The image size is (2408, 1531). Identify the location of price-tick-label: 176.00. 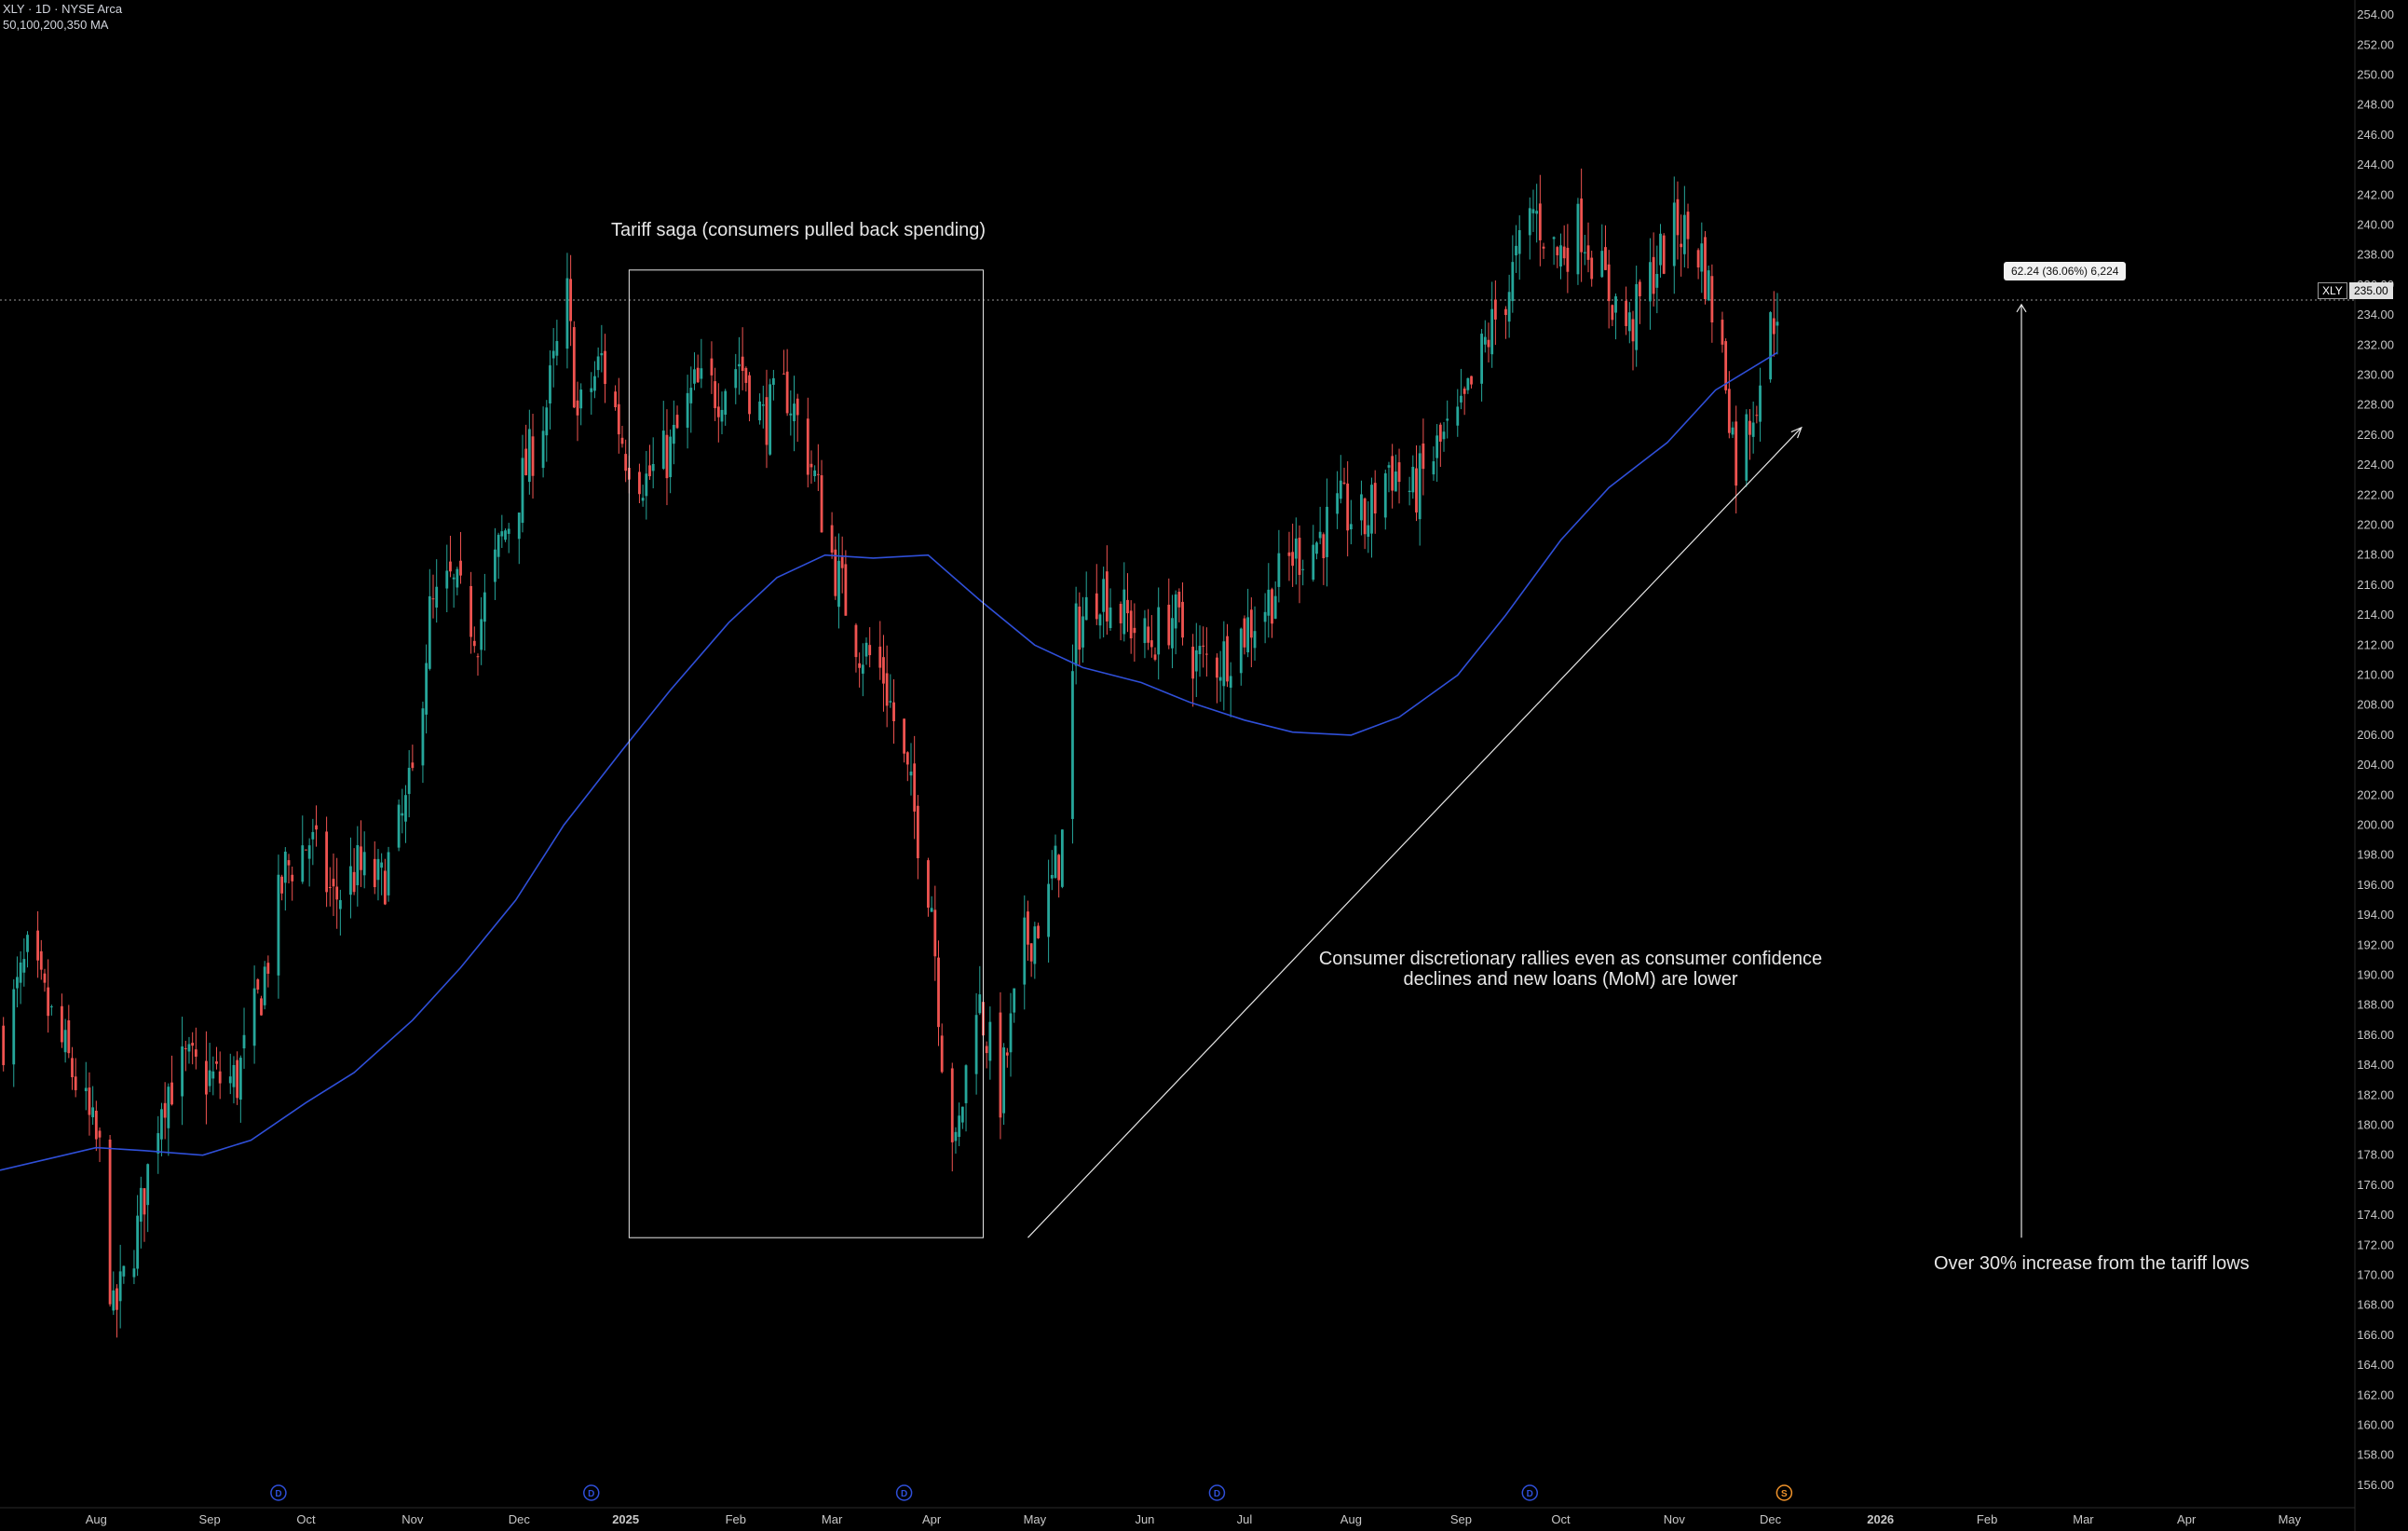
(2375, 1185).